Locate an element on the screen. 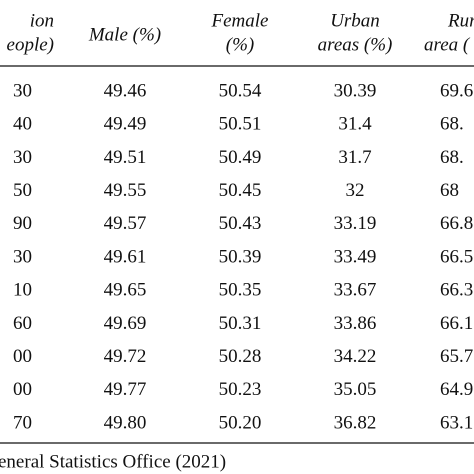  source-note: eneral Statistics Office (2021) is located at coordinates (113, 461).